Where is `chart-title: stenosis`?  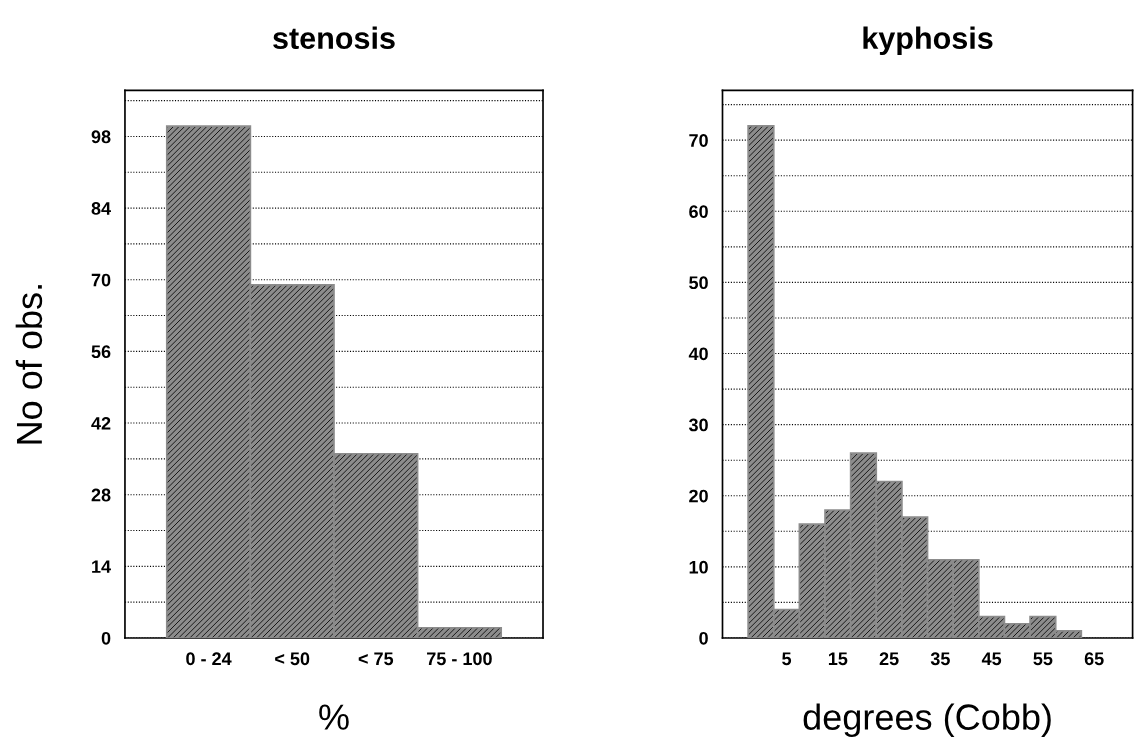 chart-title: stenosis is located at coordinates (334, 38).